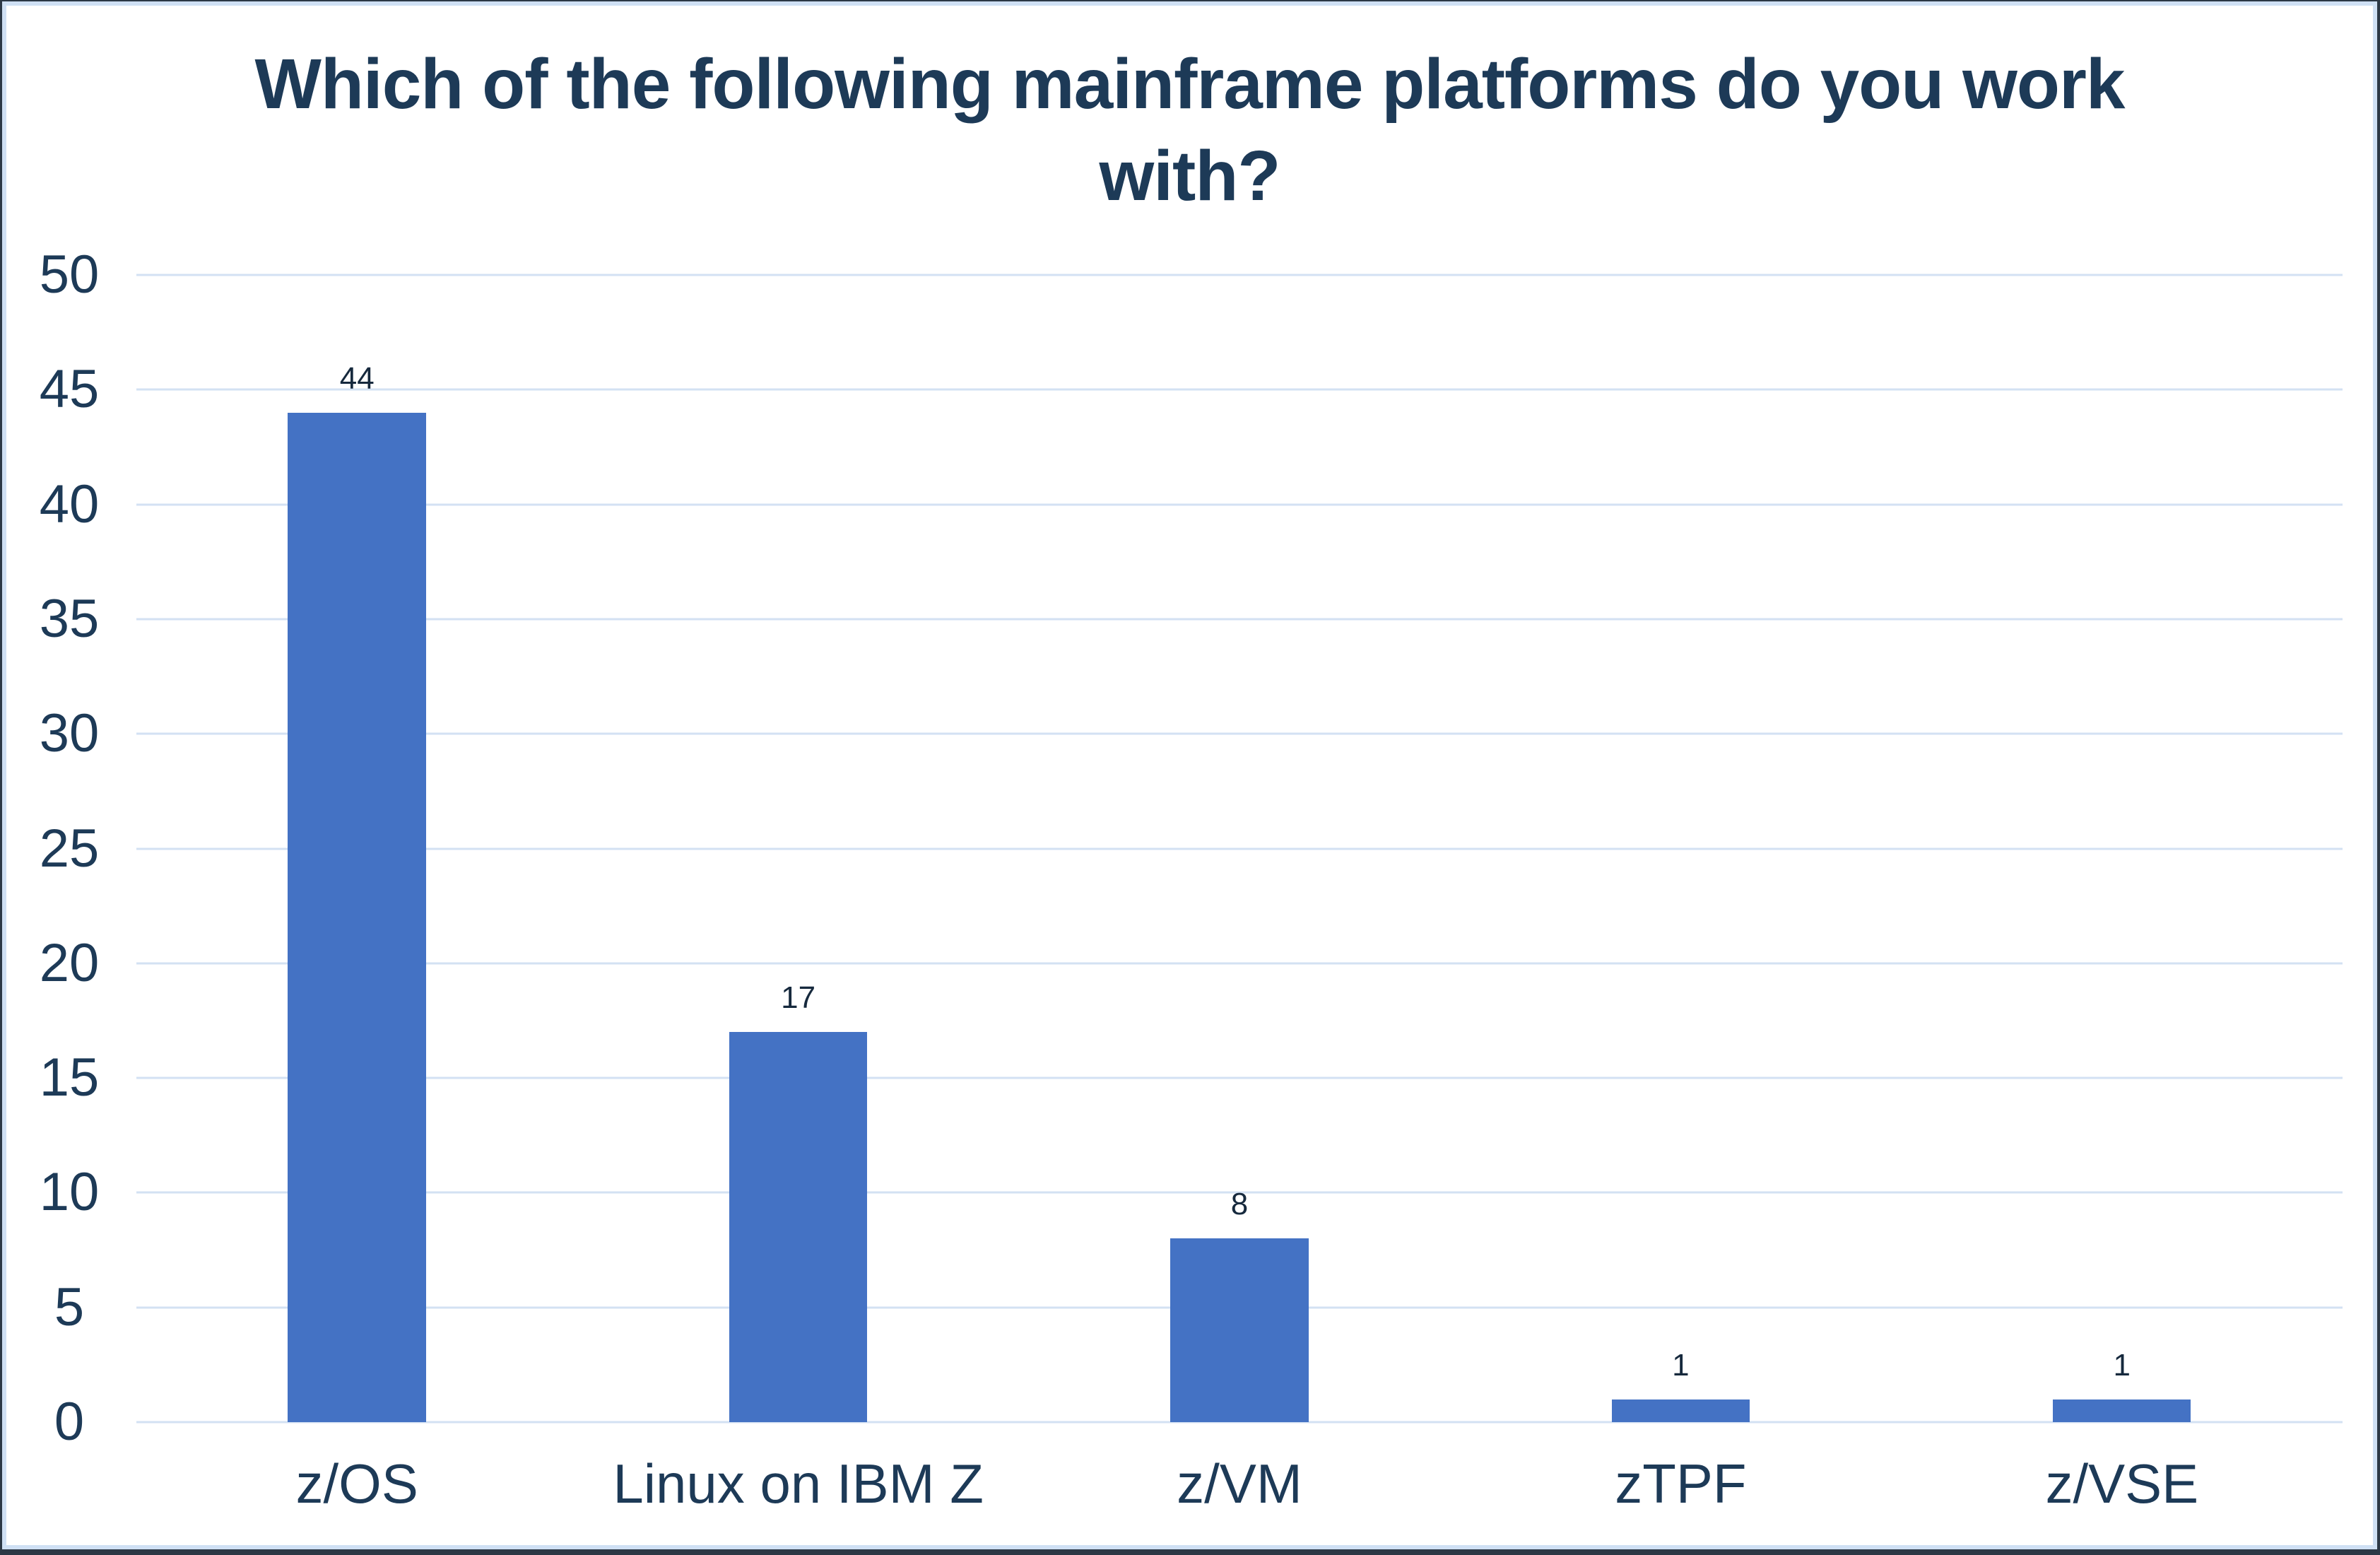 The width and height of the screenshot is (2380, 1555). I want to click on y-tick-label: 10, so click(70, 1192).